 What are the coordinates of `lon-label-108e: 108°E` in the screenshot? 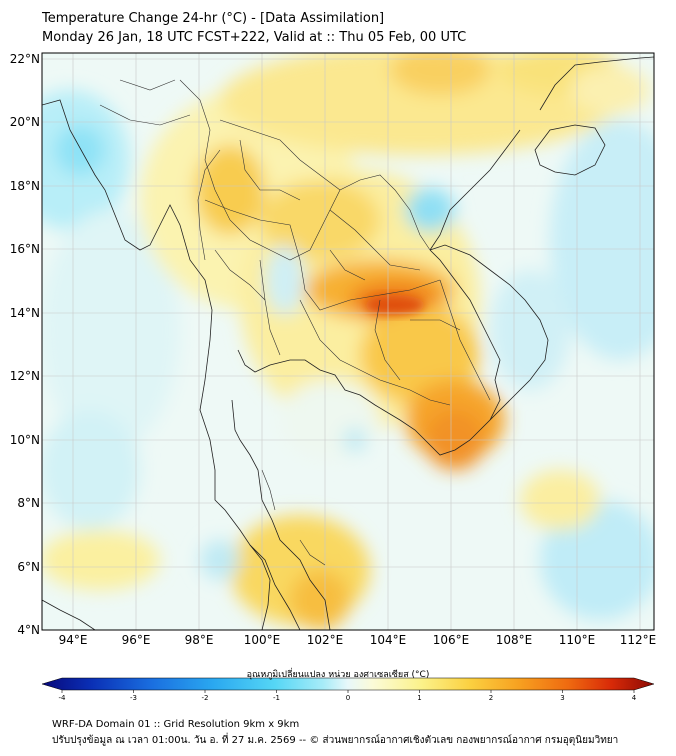 It's located at (514, 640).